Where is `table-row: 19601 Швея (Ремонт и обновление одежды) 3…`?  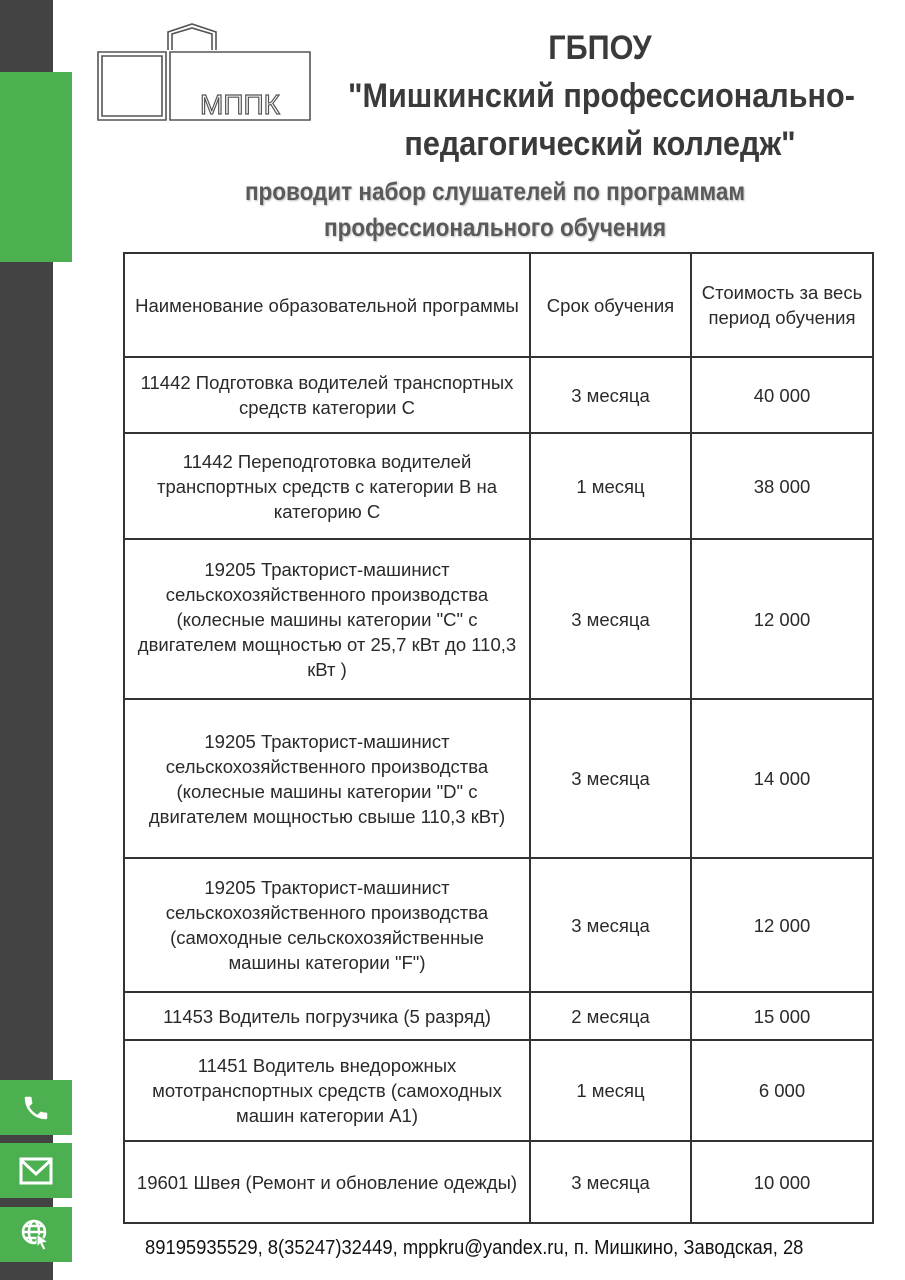
table-row: 19601 Швея (Ремонт и обновление одежды) 3… is located at coordinates (498, 1182).